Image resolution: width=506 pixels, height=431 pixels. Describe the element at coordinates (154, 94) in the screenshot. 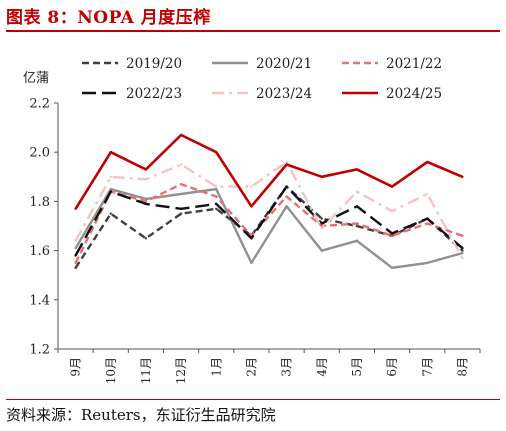

I see `legend-label: 2022/23` at that location.